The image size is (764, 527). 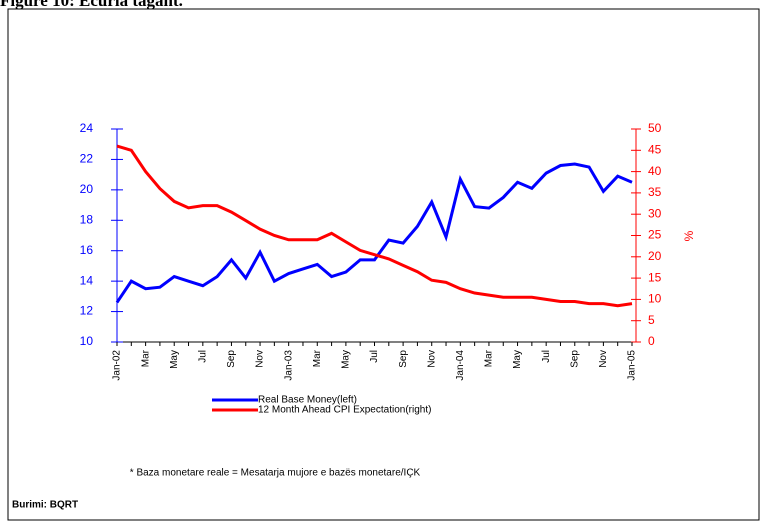 What do you see at coordinates (655, 235) in the screenshot?
I see `y2-tick-label: 25` at bounding box center [655, 235].